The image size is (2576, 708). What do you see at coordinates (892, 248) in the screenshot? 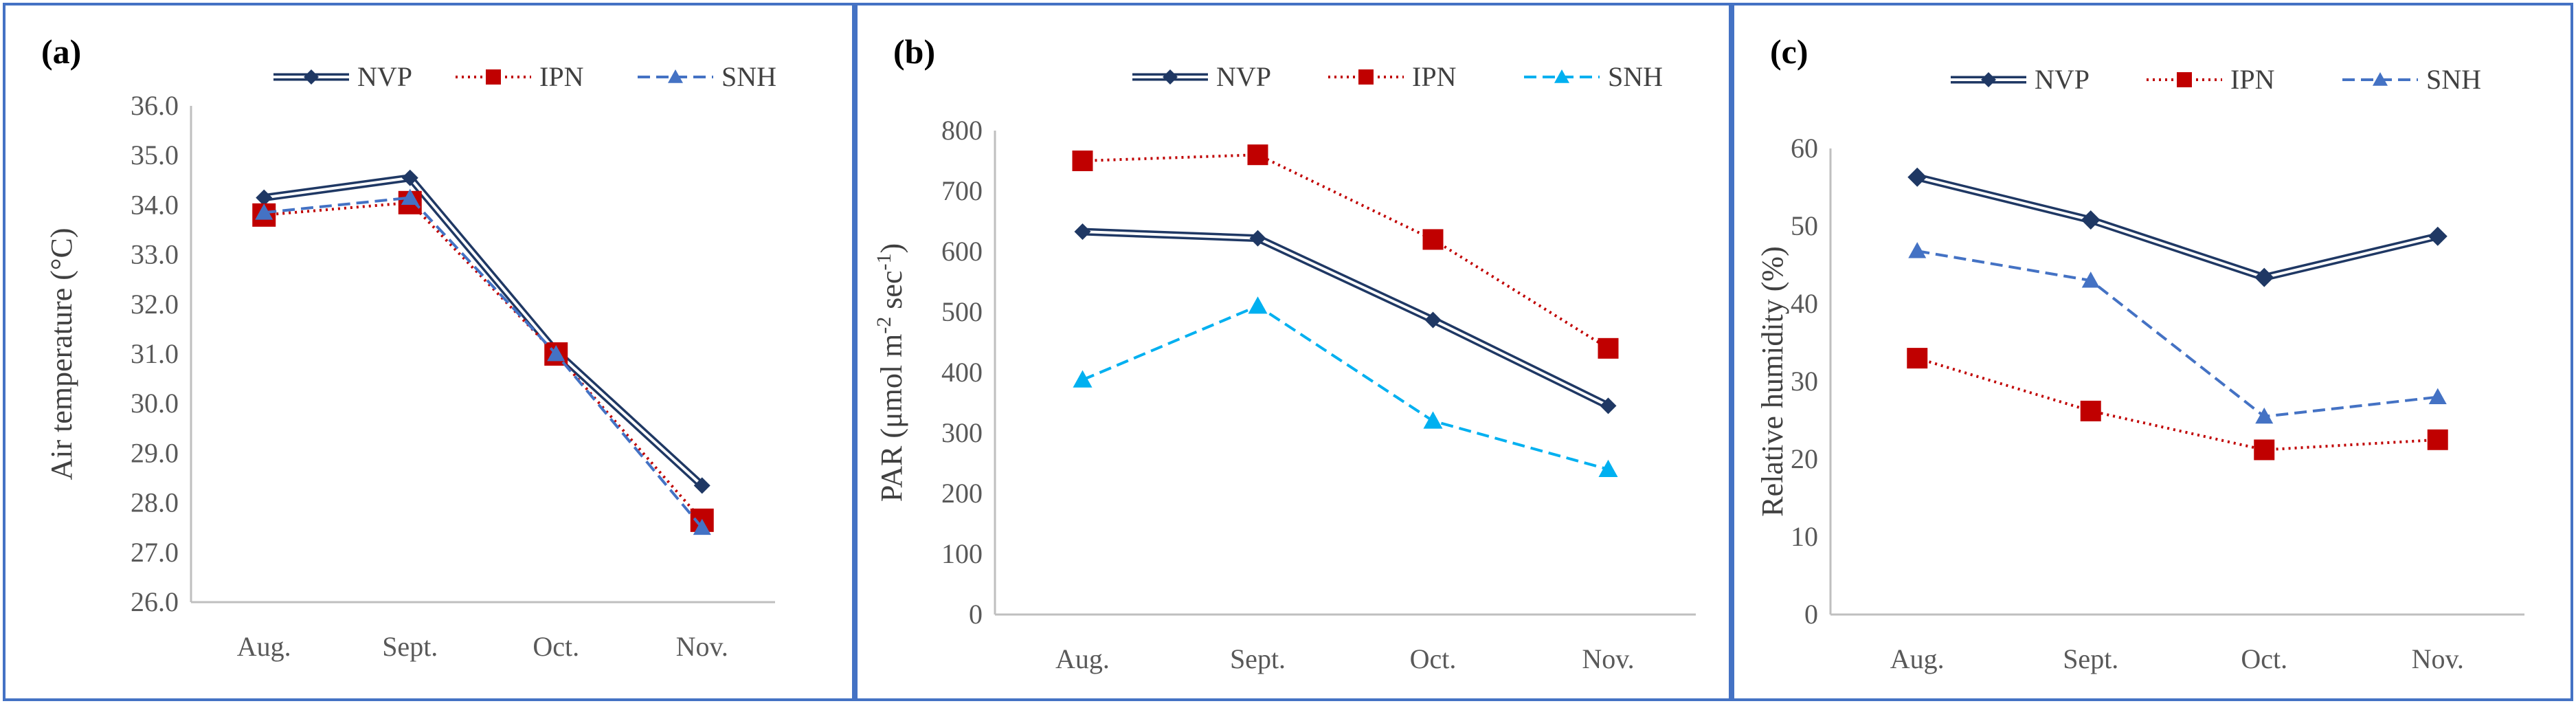
I see `y-axis-title-part: )` at bounding box center [892, 248].